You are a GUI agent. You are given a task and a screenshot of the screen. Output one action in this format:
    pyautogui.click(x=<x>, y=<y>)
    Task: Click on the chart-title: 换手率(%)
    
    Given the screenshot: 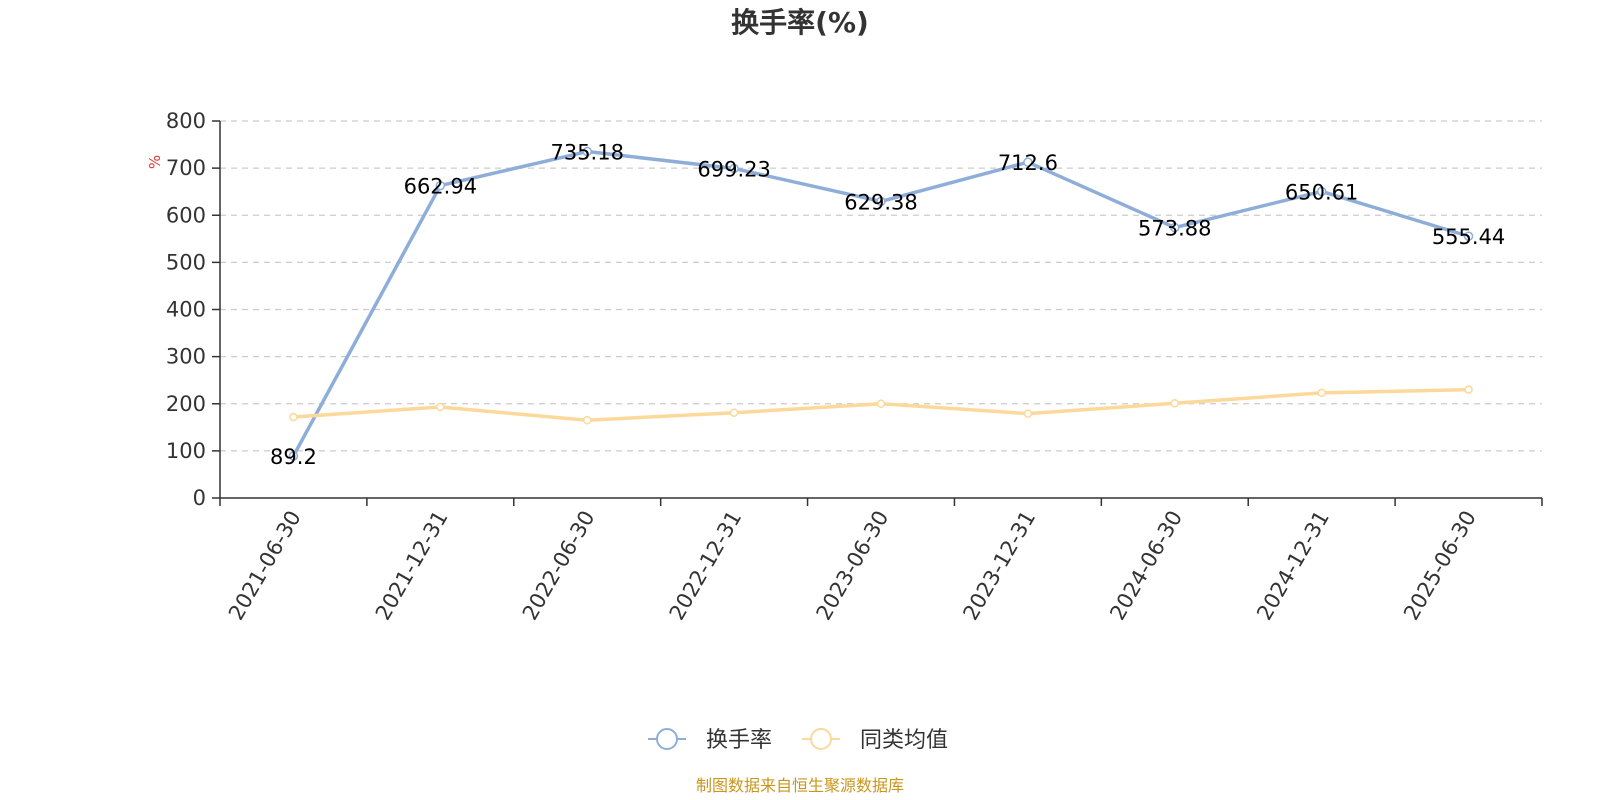 What is the action you would take?
    pyautogui.click(x=800, y=22)
    